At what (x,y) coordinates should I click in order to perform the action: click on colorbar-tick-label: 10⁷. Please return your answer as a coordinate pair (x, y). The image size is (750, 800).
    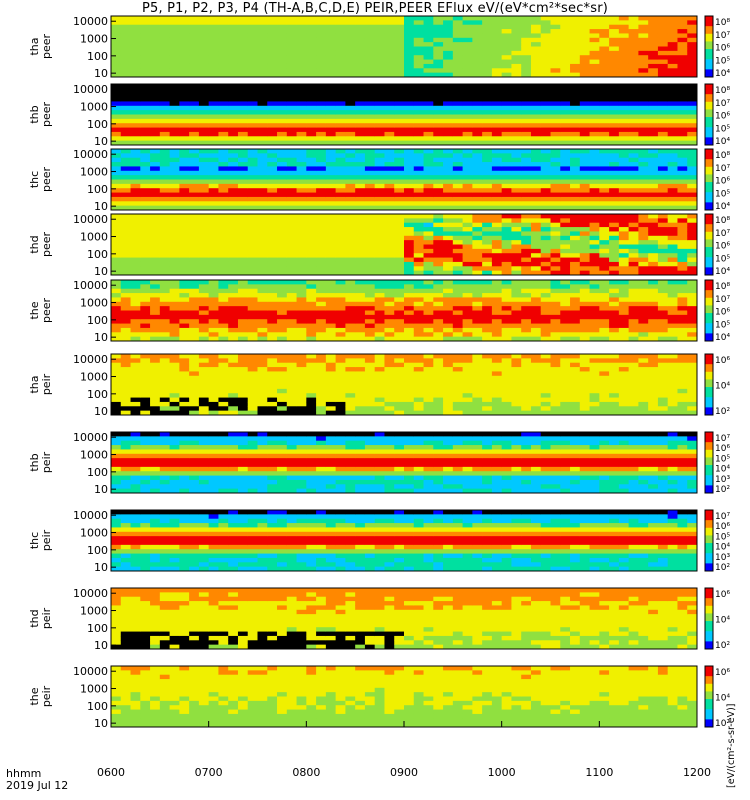
    Looking at the image, I should click on (722, 36).